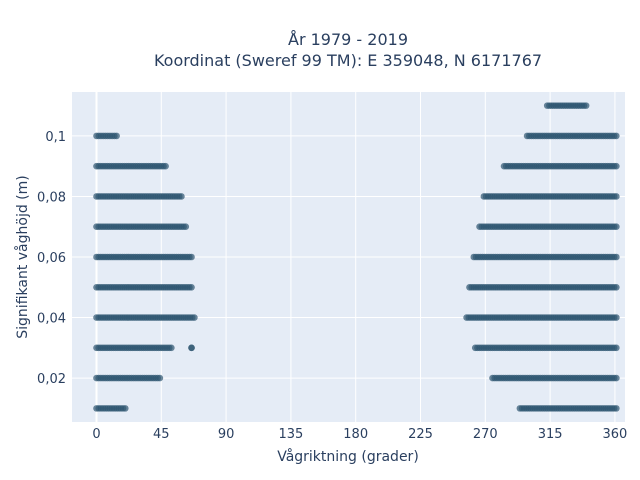 The width and height of the screenshot is (640, 480). What do you see at coordinates (51, 319) in the screenshot?
I see `y-tick-label-1: 0,04` at bounding box center [51, 319].